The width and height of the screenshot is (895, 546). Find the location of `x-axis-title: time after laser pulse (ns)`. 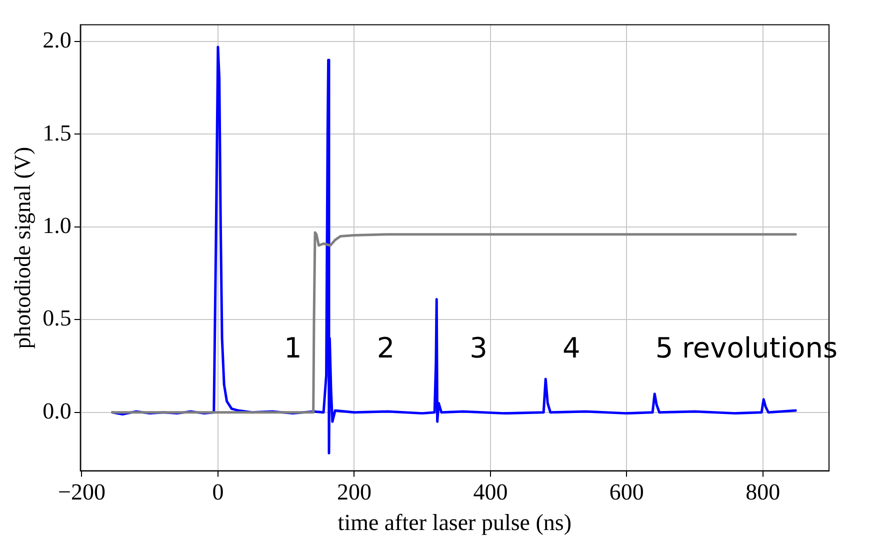

x-axis-title: time after laser pulse (ns) is located at coordinates (455, 523).